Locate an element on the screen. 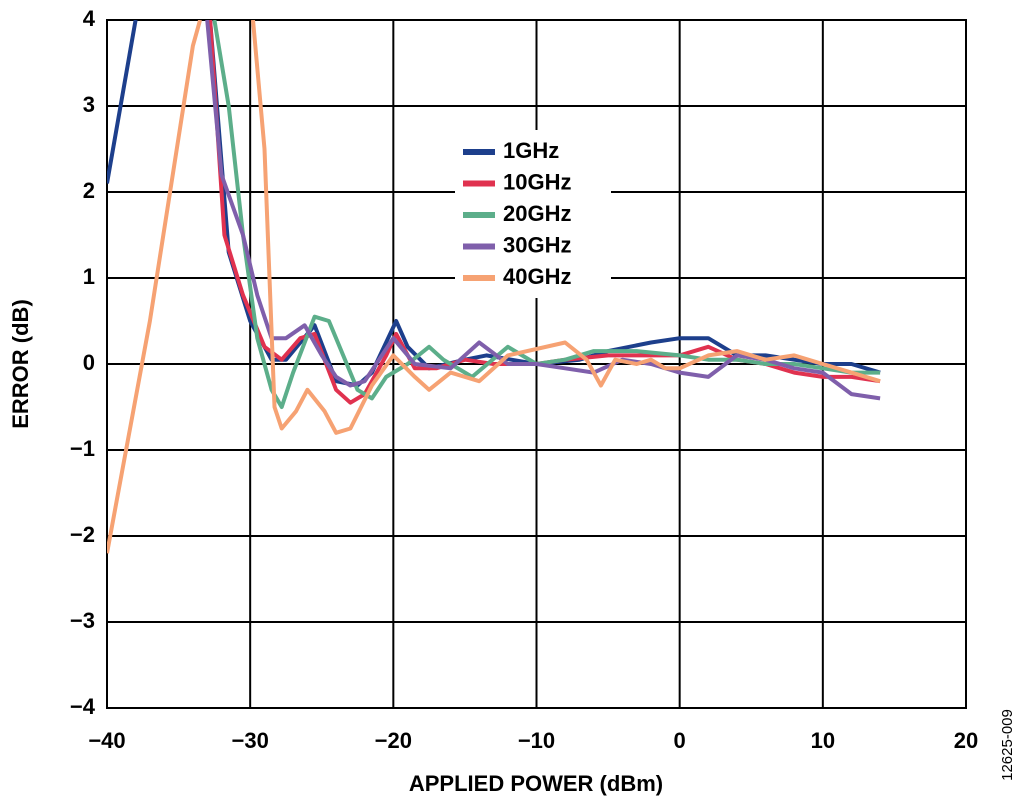  x-axis-label: APPLIED POWER (dBm) is located at coordinates (536, 783).